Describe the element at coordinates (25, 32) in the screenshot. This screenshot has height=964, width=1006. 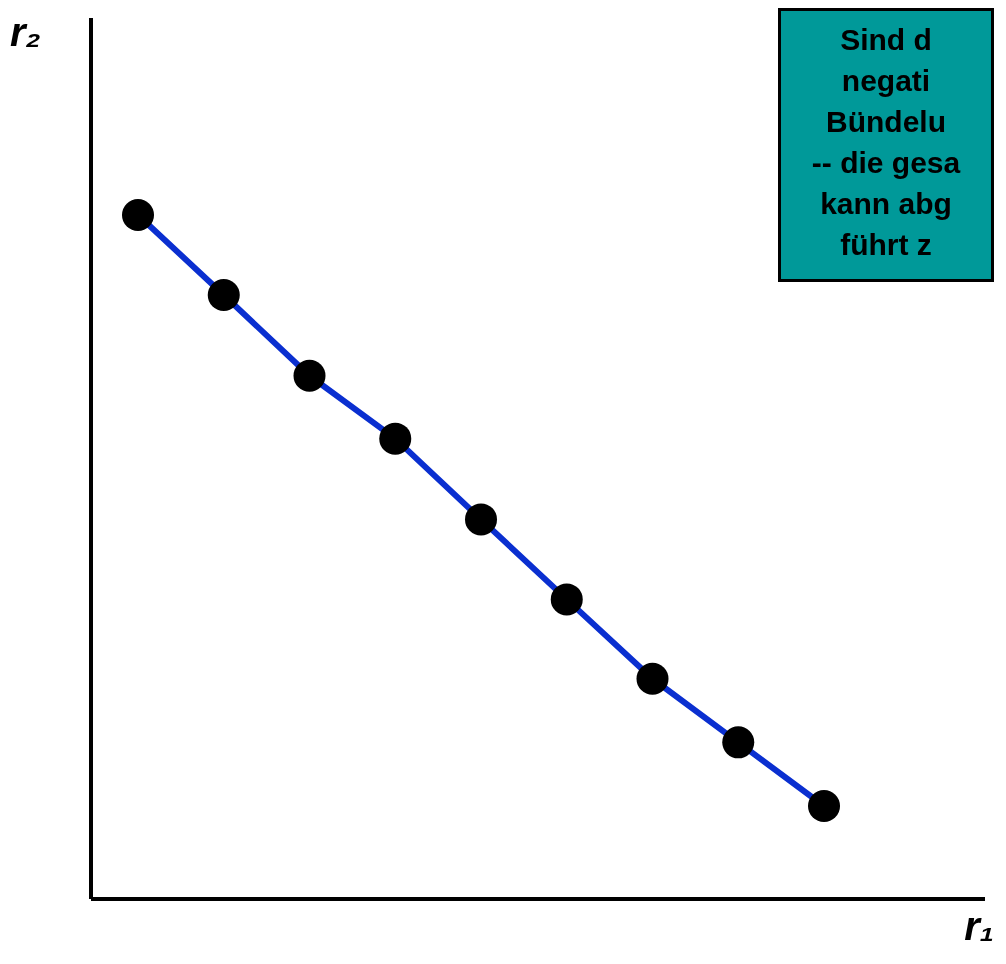
I see `y-axis-title: r₂` at that location.